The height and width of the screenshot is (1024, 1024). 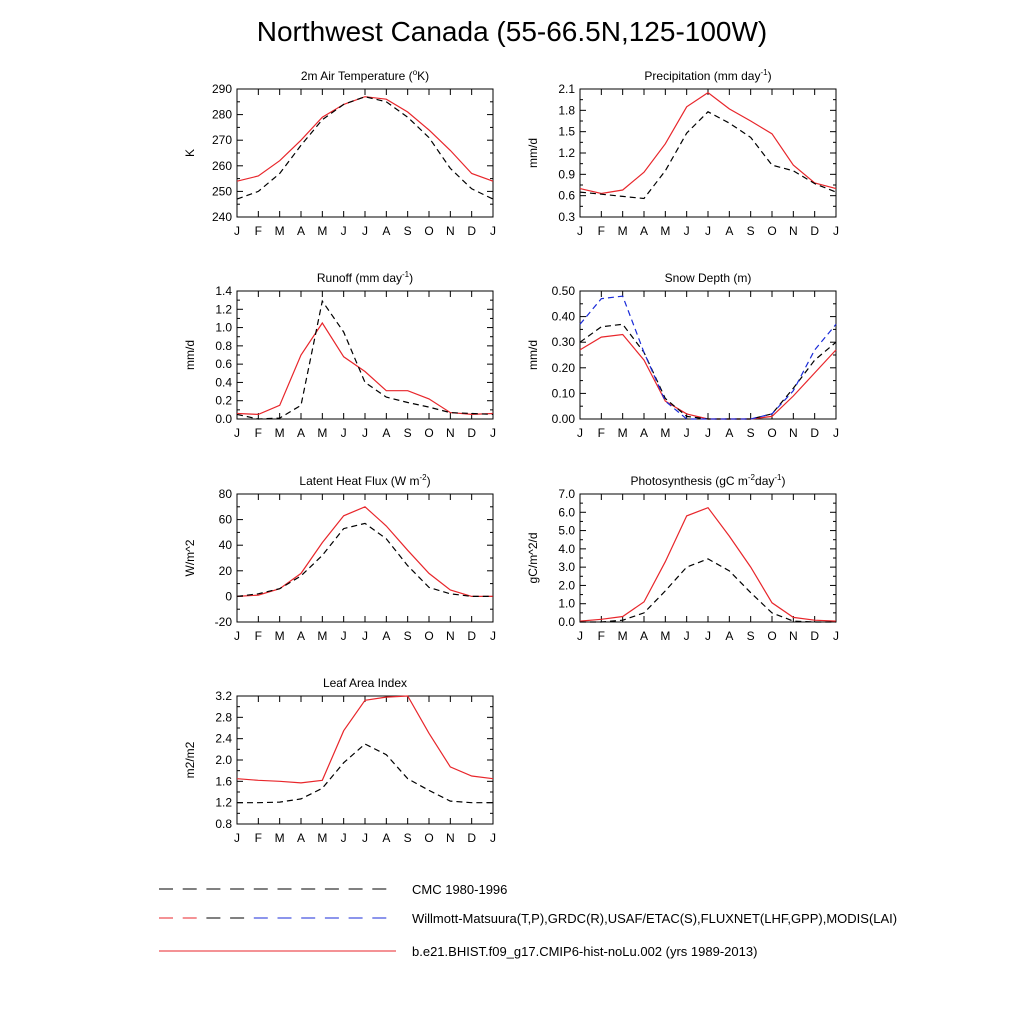 What do you see at coordinates (223, 382) in the screenshot?
I see `y-tick-label: 0.4` at bounding box center [223, 382].